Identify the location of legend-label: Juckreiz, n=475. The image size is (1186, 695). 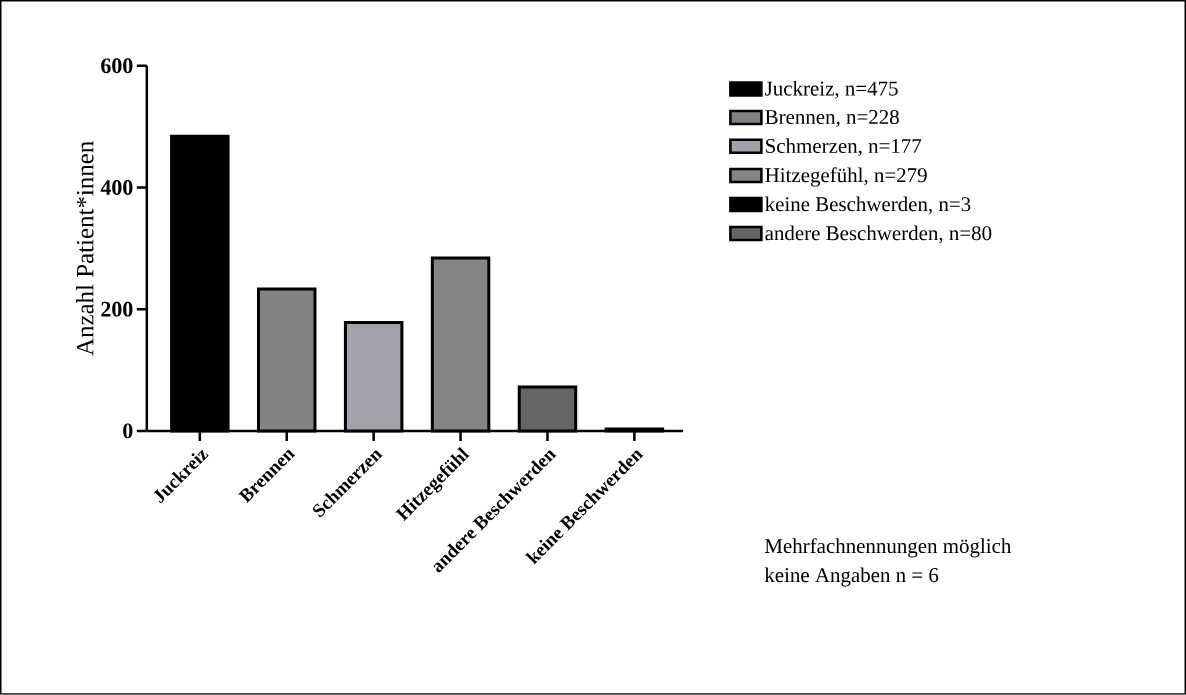
(831, 90).